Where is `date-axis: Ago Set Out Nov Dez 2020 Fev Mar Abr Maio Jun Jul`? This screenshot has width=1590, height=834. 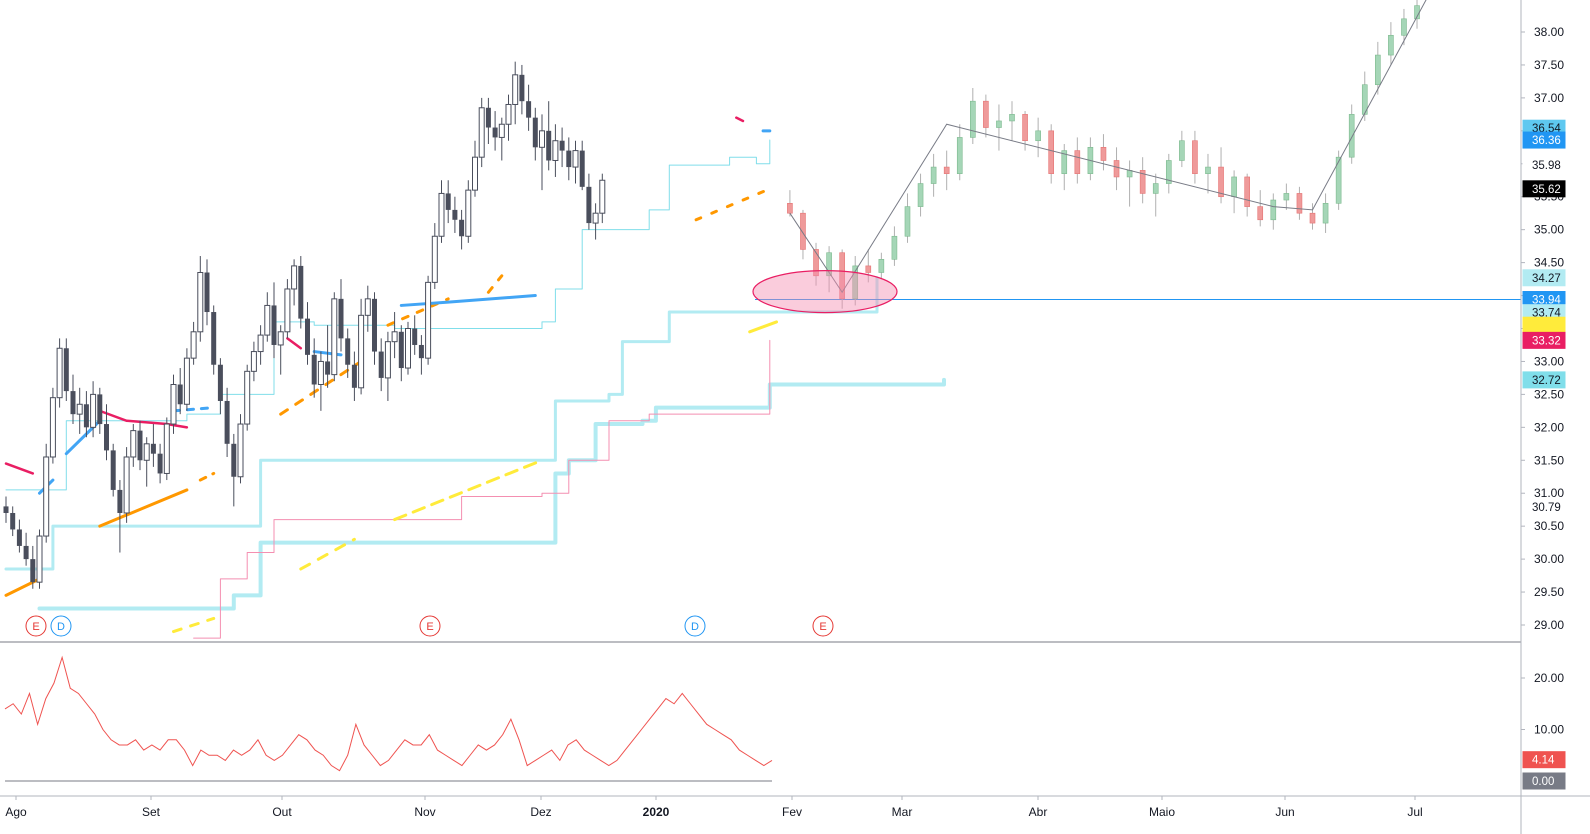
date-axis: Ago Set Out Nov Dez 2020 Fev Mar Abr Maio Jun Jul is located at coordinates (795, 807).